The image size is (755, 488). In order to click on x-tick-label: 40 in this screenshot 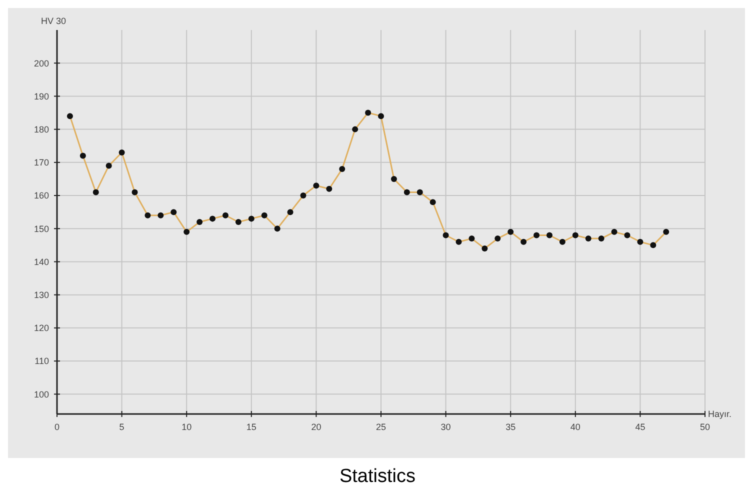, I will do `click(575, 427)`.